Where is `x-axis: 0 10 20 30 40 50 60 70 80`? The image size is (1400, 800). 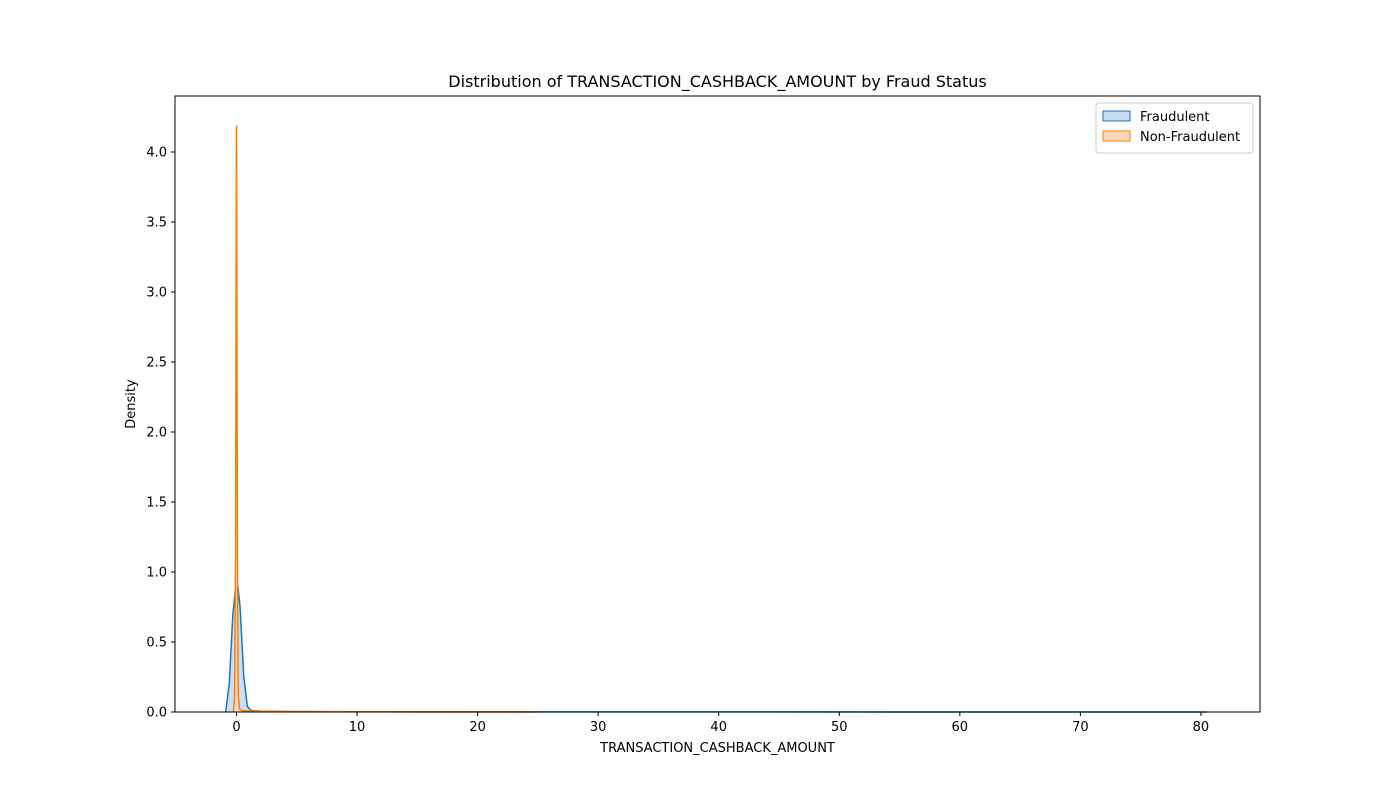 x-axis: 0 10 20 30 40 50 60 70 80 is located at coordinates (720, 723).